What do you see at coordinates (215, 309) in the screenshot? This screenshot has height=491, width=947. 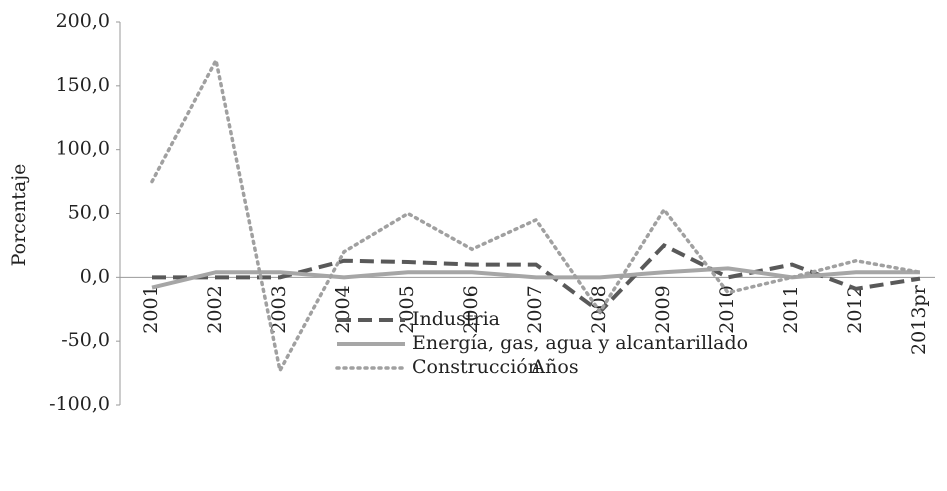 I see `x-tick-label: 2002` at bounding box center [215, 309].